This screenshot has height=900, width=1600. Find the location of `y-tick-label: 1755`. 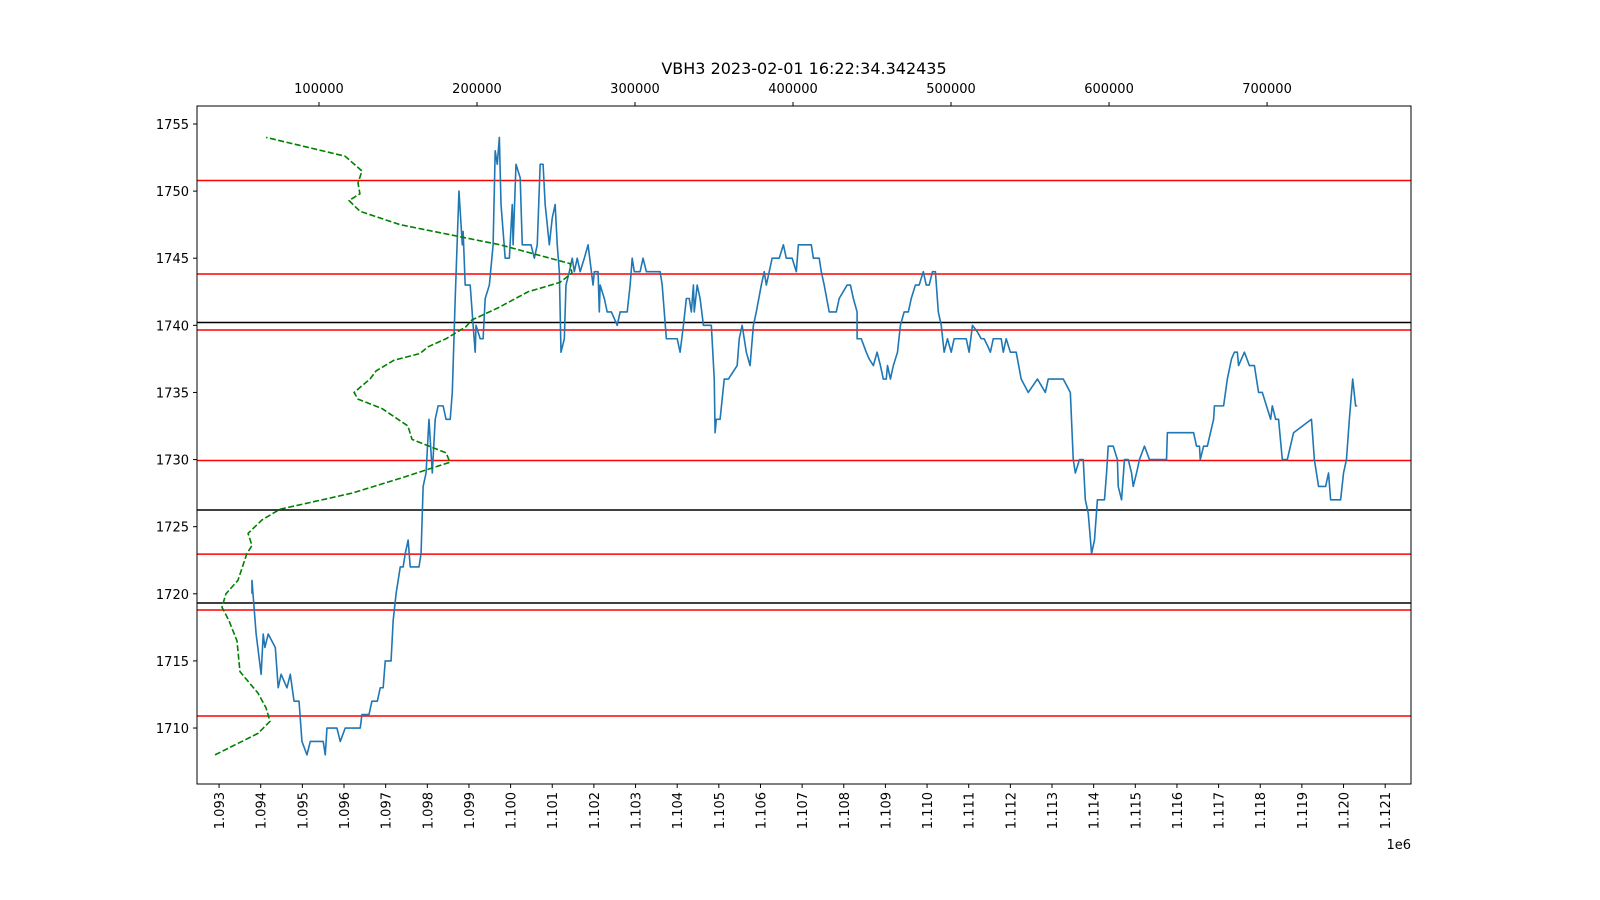

y-tick-label: 1755 is located at coordinates (172, 125).